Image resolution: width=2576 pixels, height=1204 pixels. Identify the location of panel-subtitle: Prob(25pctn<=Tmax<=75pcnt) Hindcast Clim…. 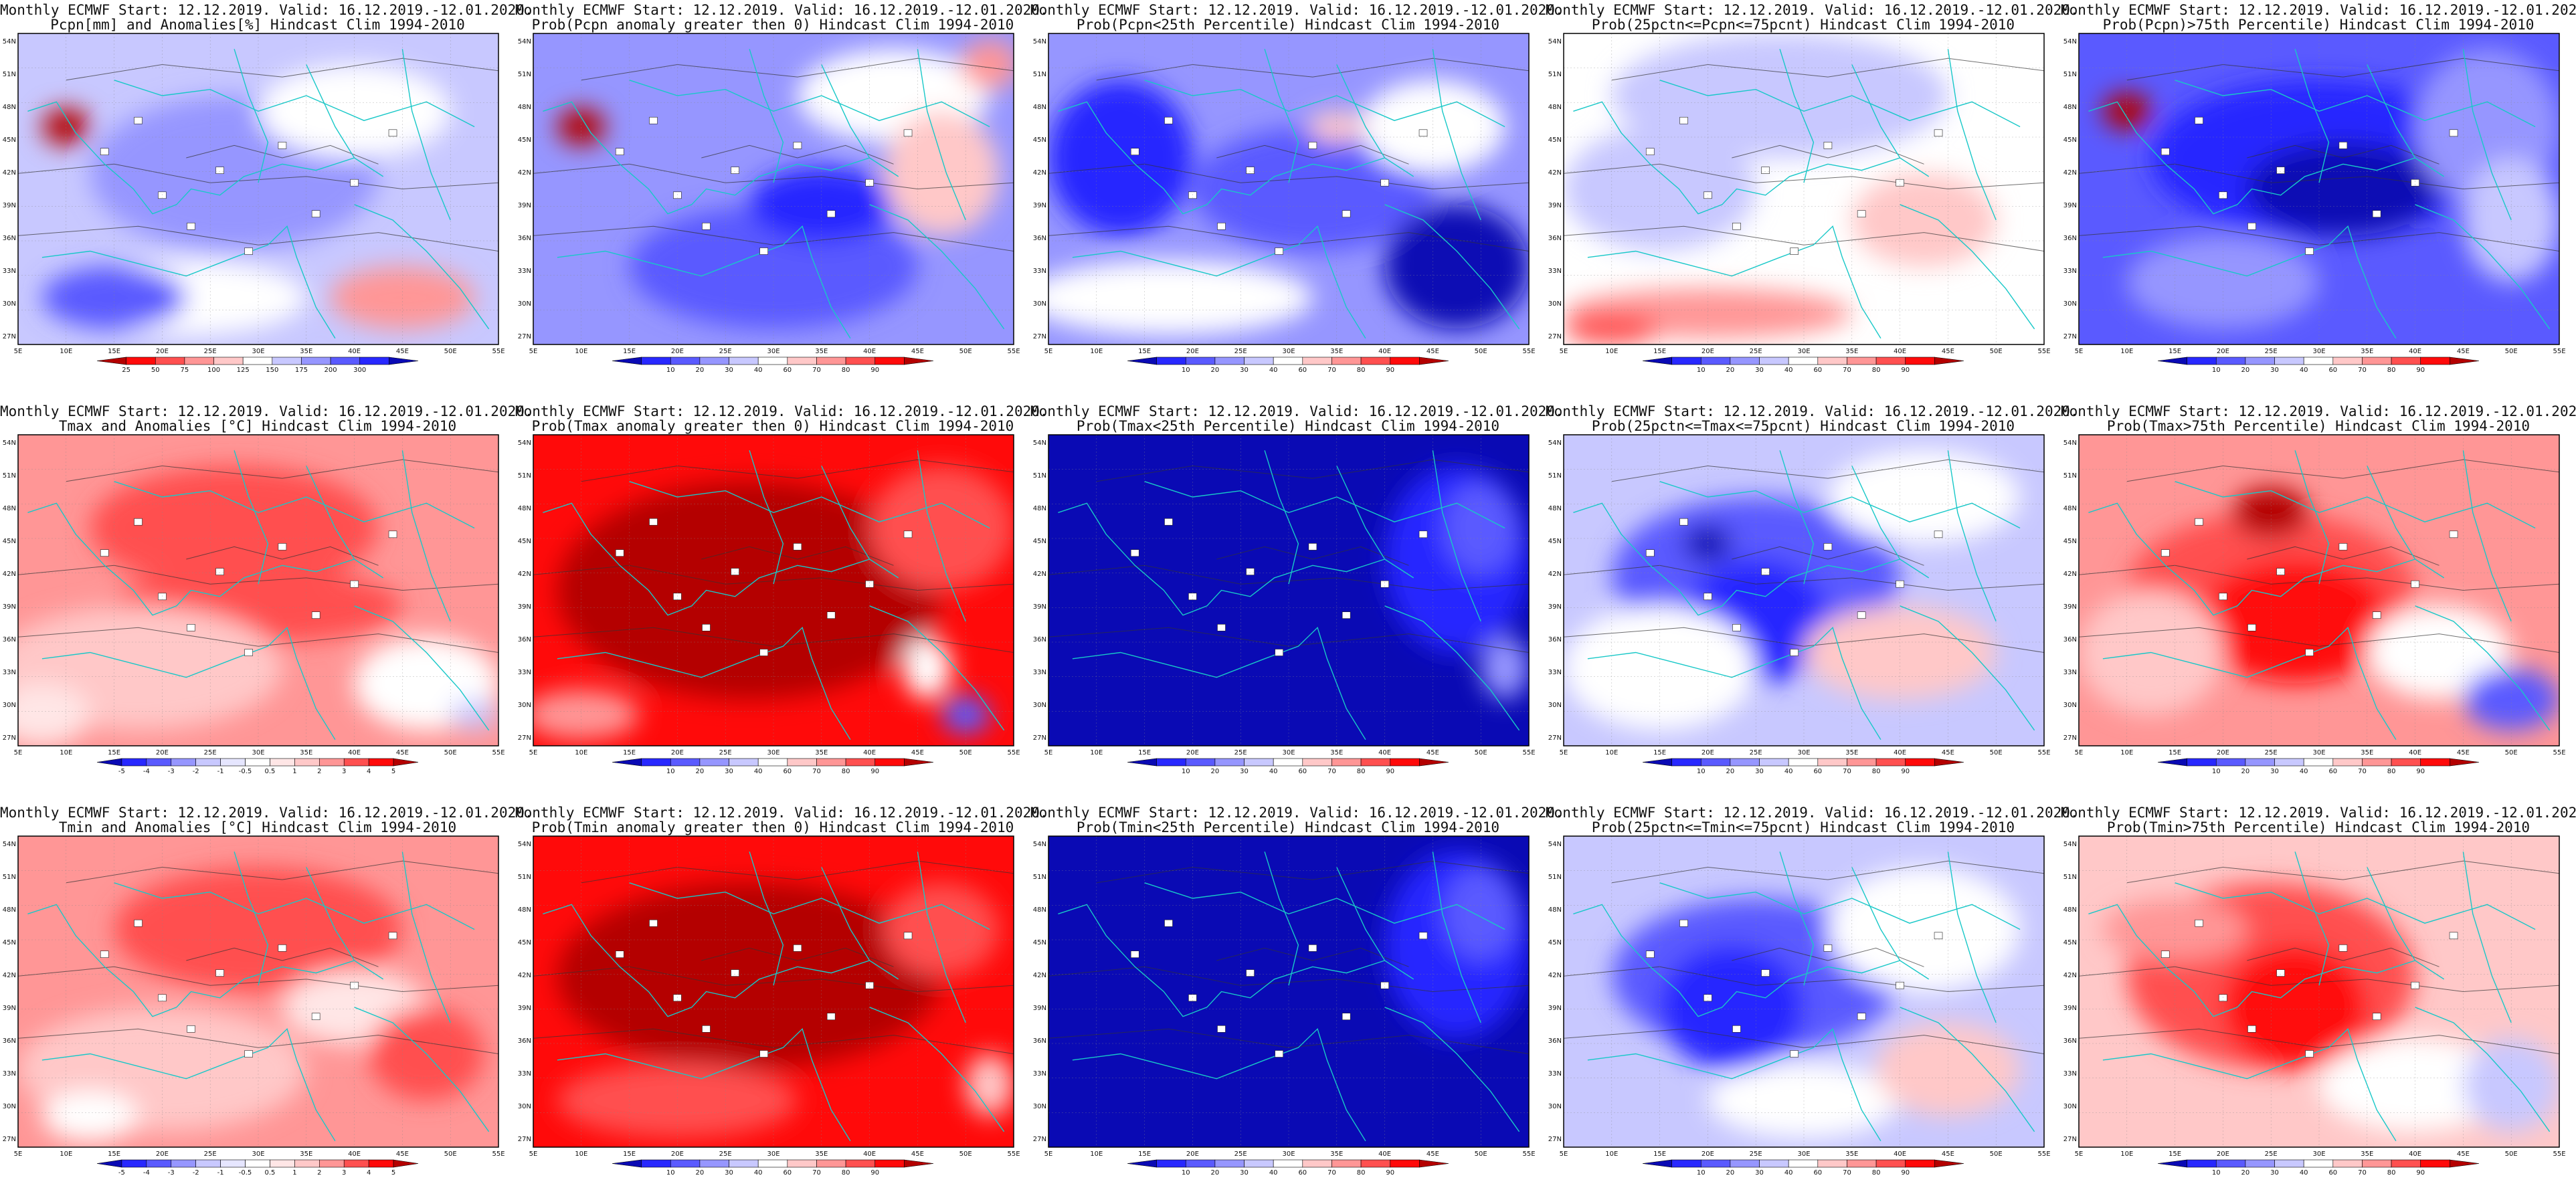
(1803, 426).